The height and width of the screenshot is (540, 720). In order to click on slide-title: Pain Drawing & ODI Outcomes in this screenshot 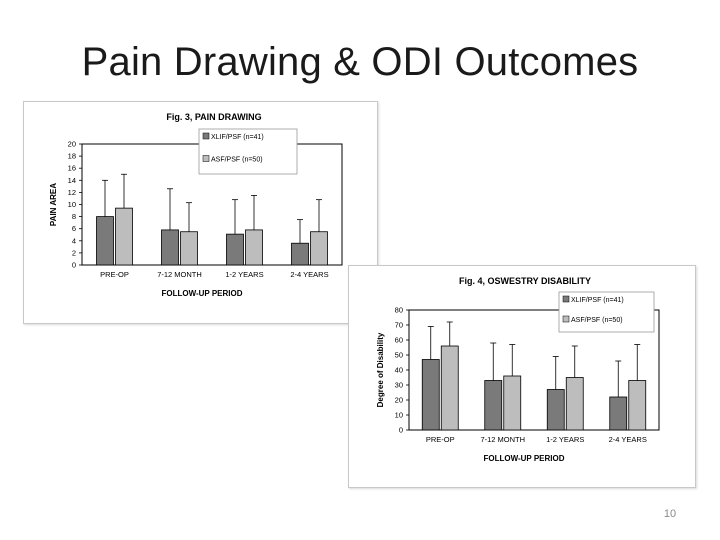, I will do `click(360, 62)`.